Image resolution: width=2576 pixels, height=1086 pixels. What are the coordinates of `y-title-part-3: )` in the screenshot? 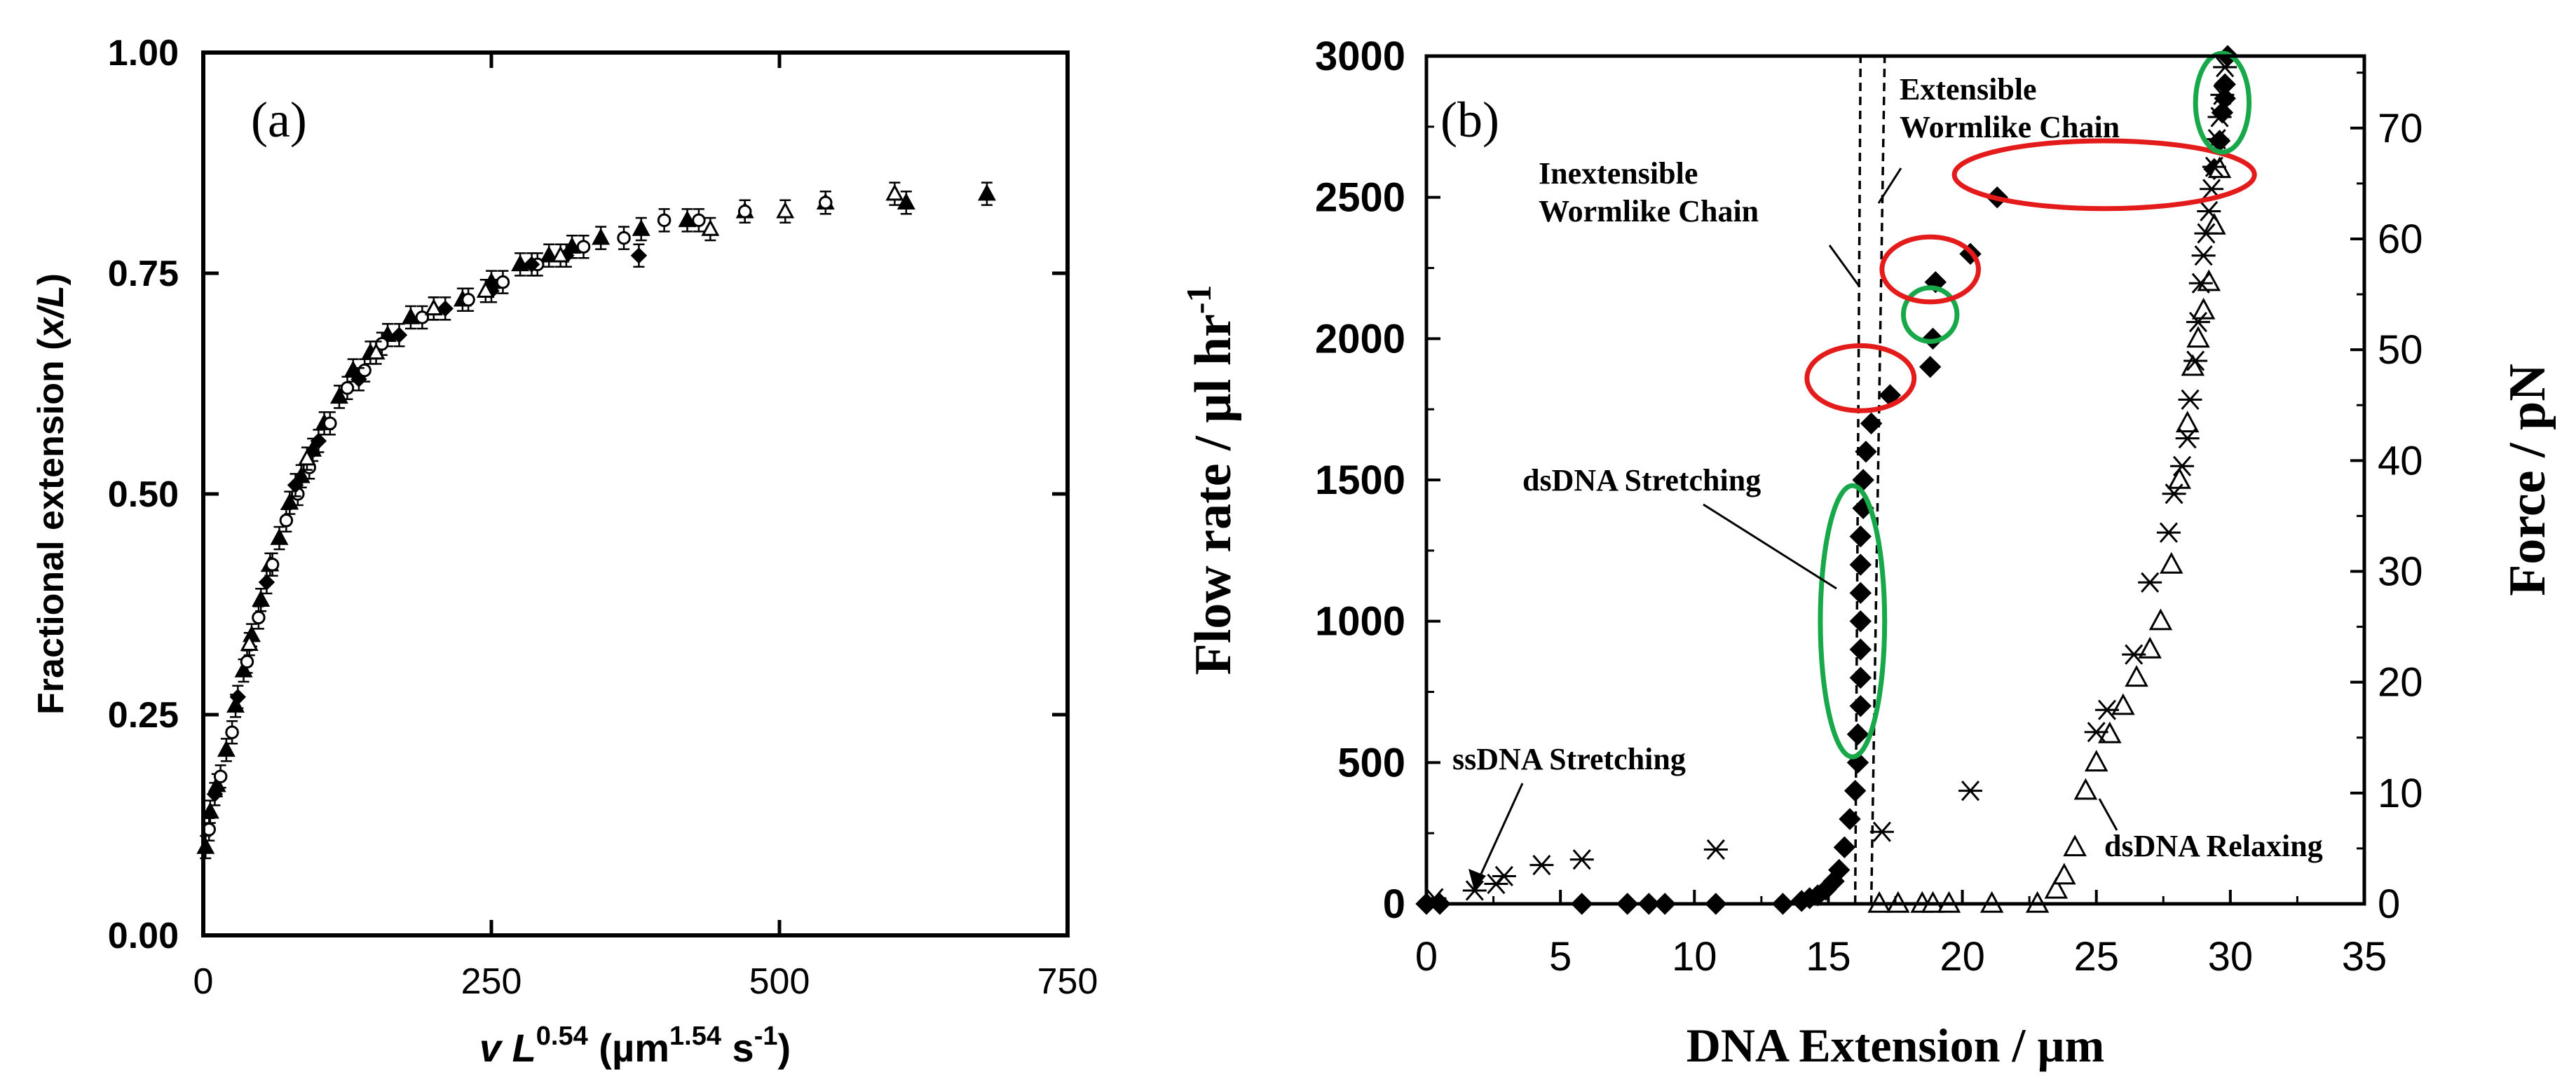 It's located at (51, 279).